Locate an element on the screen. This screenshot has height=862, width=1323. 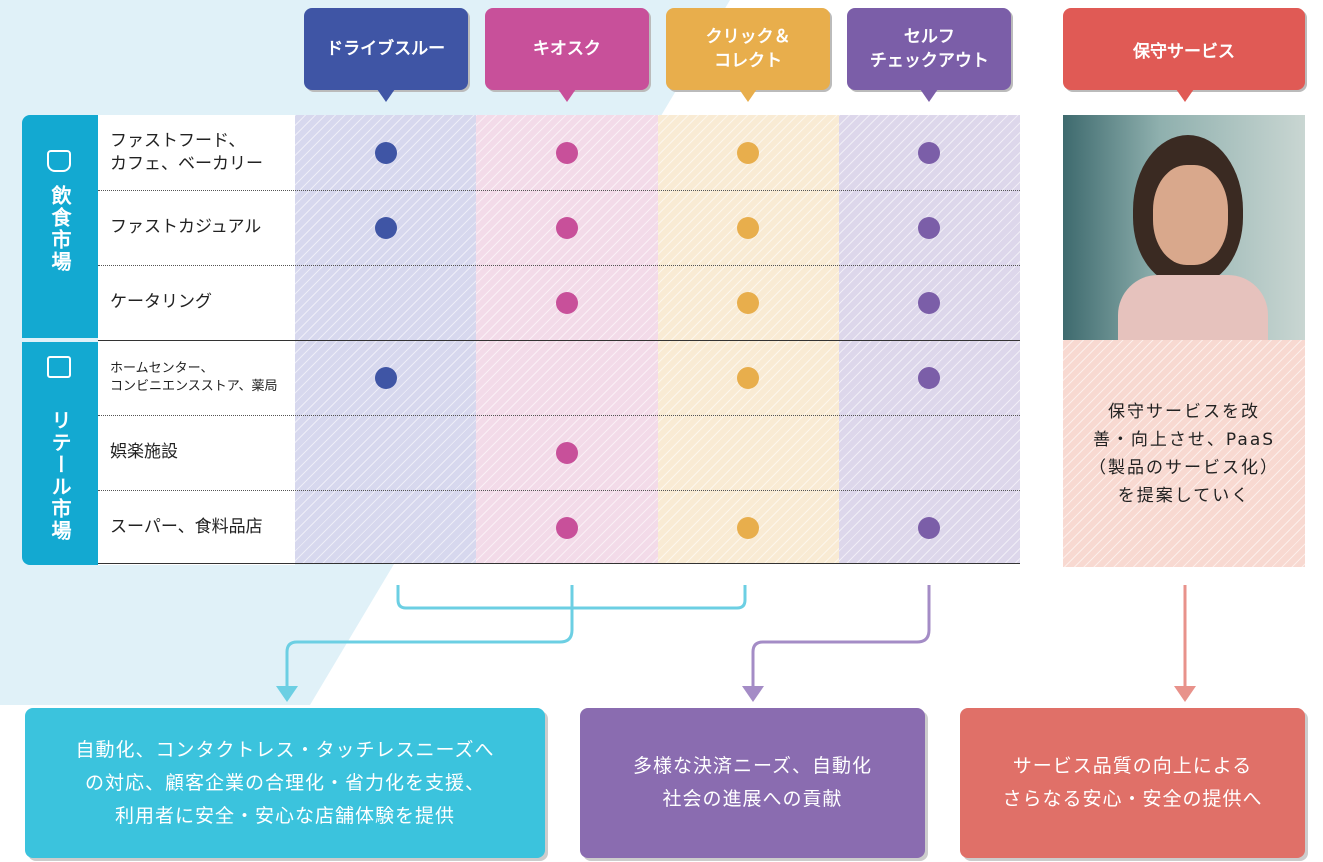
group-label: リテール市場 is located at coordinates (60, 476).